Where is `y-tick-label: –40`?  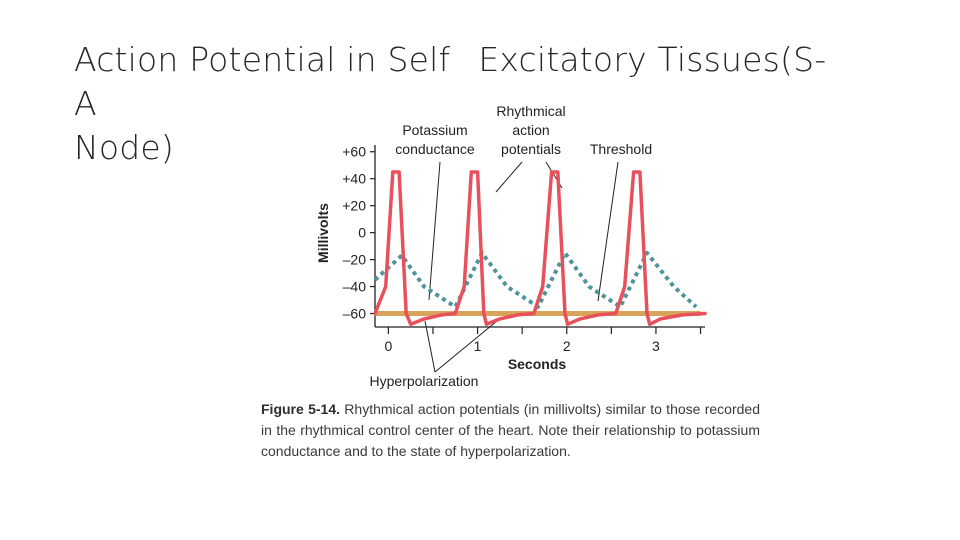
y-tick-label: –40 is located at coordinates (355, 287).